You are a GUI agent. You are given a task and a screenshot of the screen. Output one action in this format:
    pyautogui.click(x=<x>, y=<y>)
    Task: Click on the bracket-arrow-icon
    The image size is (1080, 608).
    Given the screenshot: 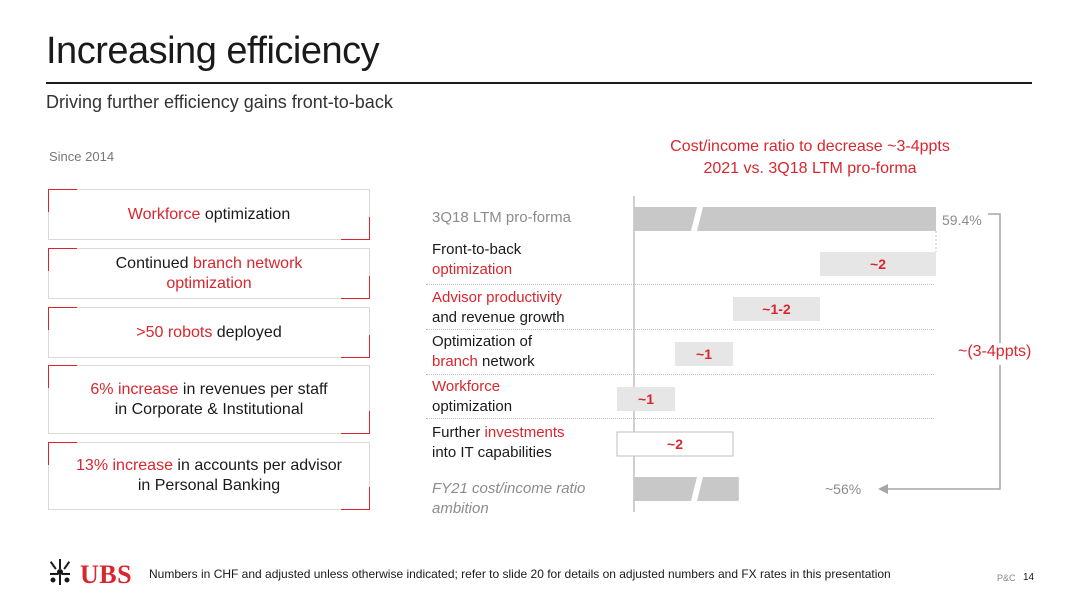 What is the action you would take?
    pyautogui.click(x=883, y=489)
    